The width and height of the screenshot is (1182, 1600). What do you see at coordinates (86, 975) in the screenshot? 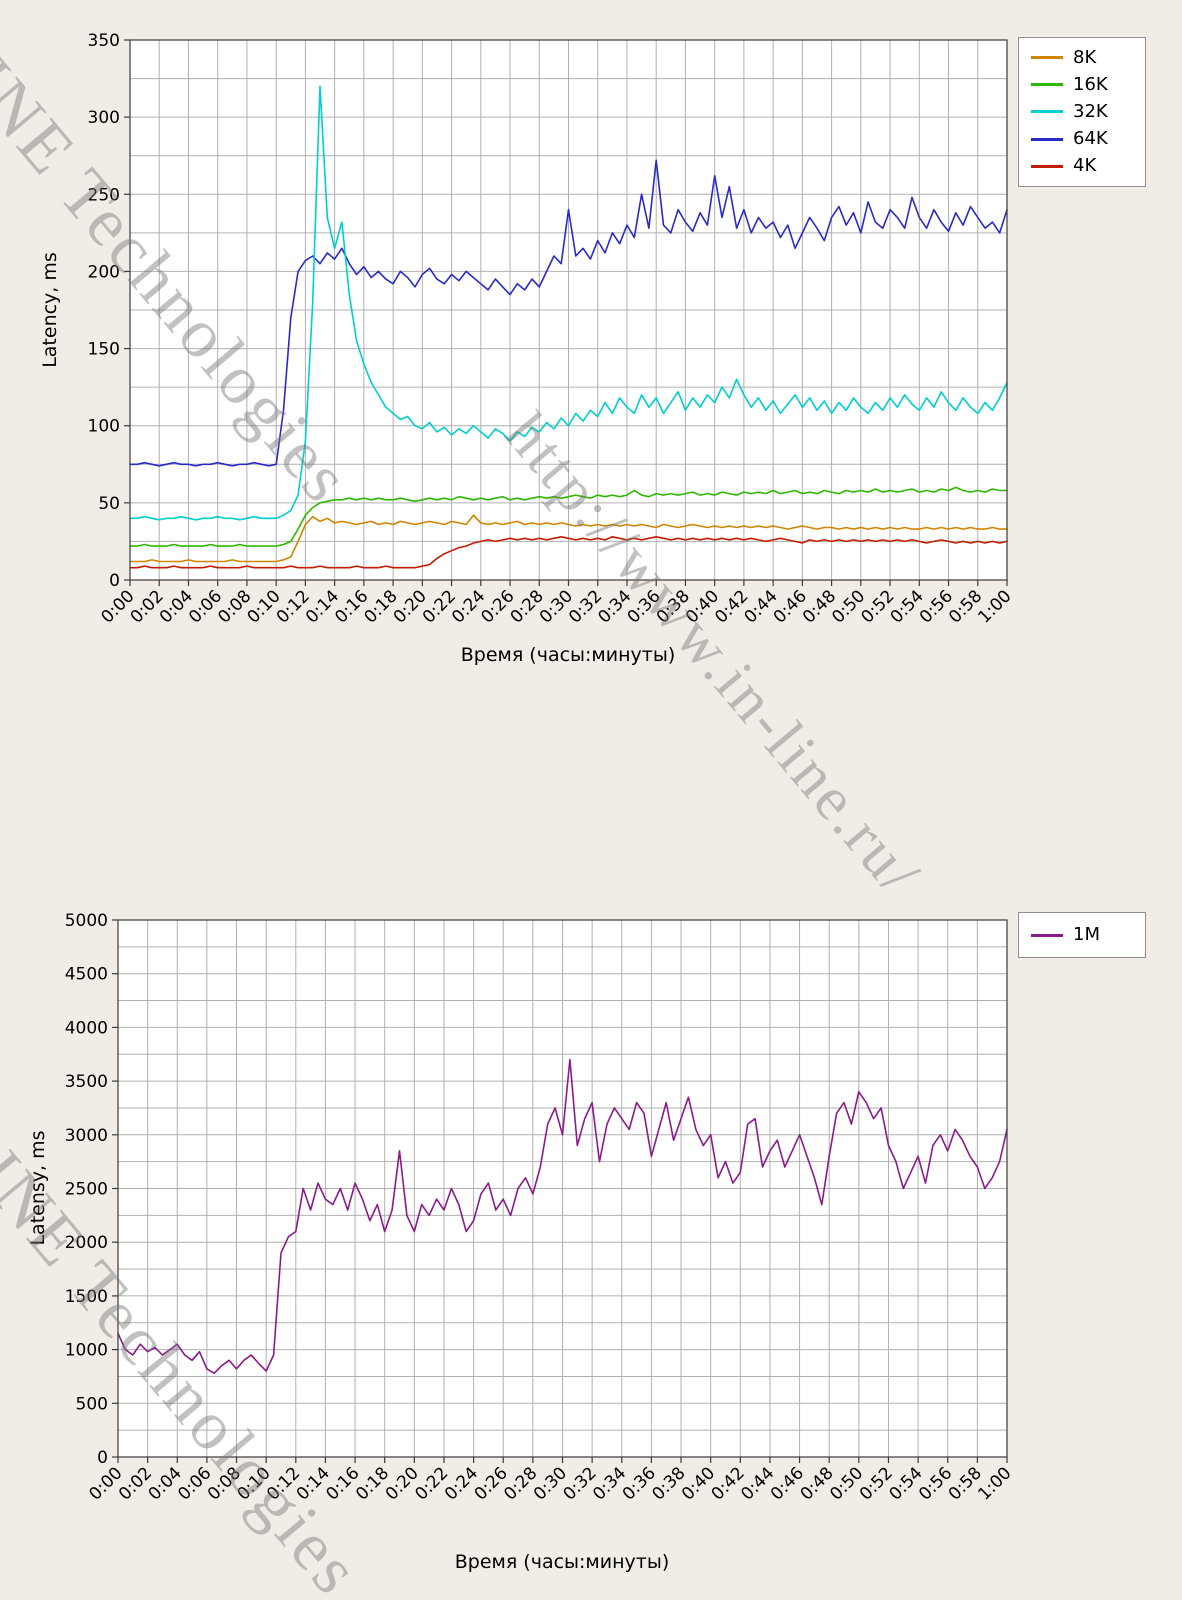
I see `y-tick-label: 4500` at bounding box center [86, 975].